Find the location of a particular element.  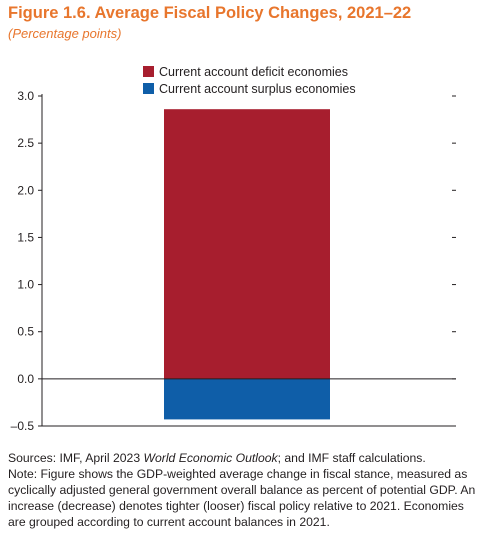

legend-label-surplus: Current account surplus economies is located at coordinates (257, 89).